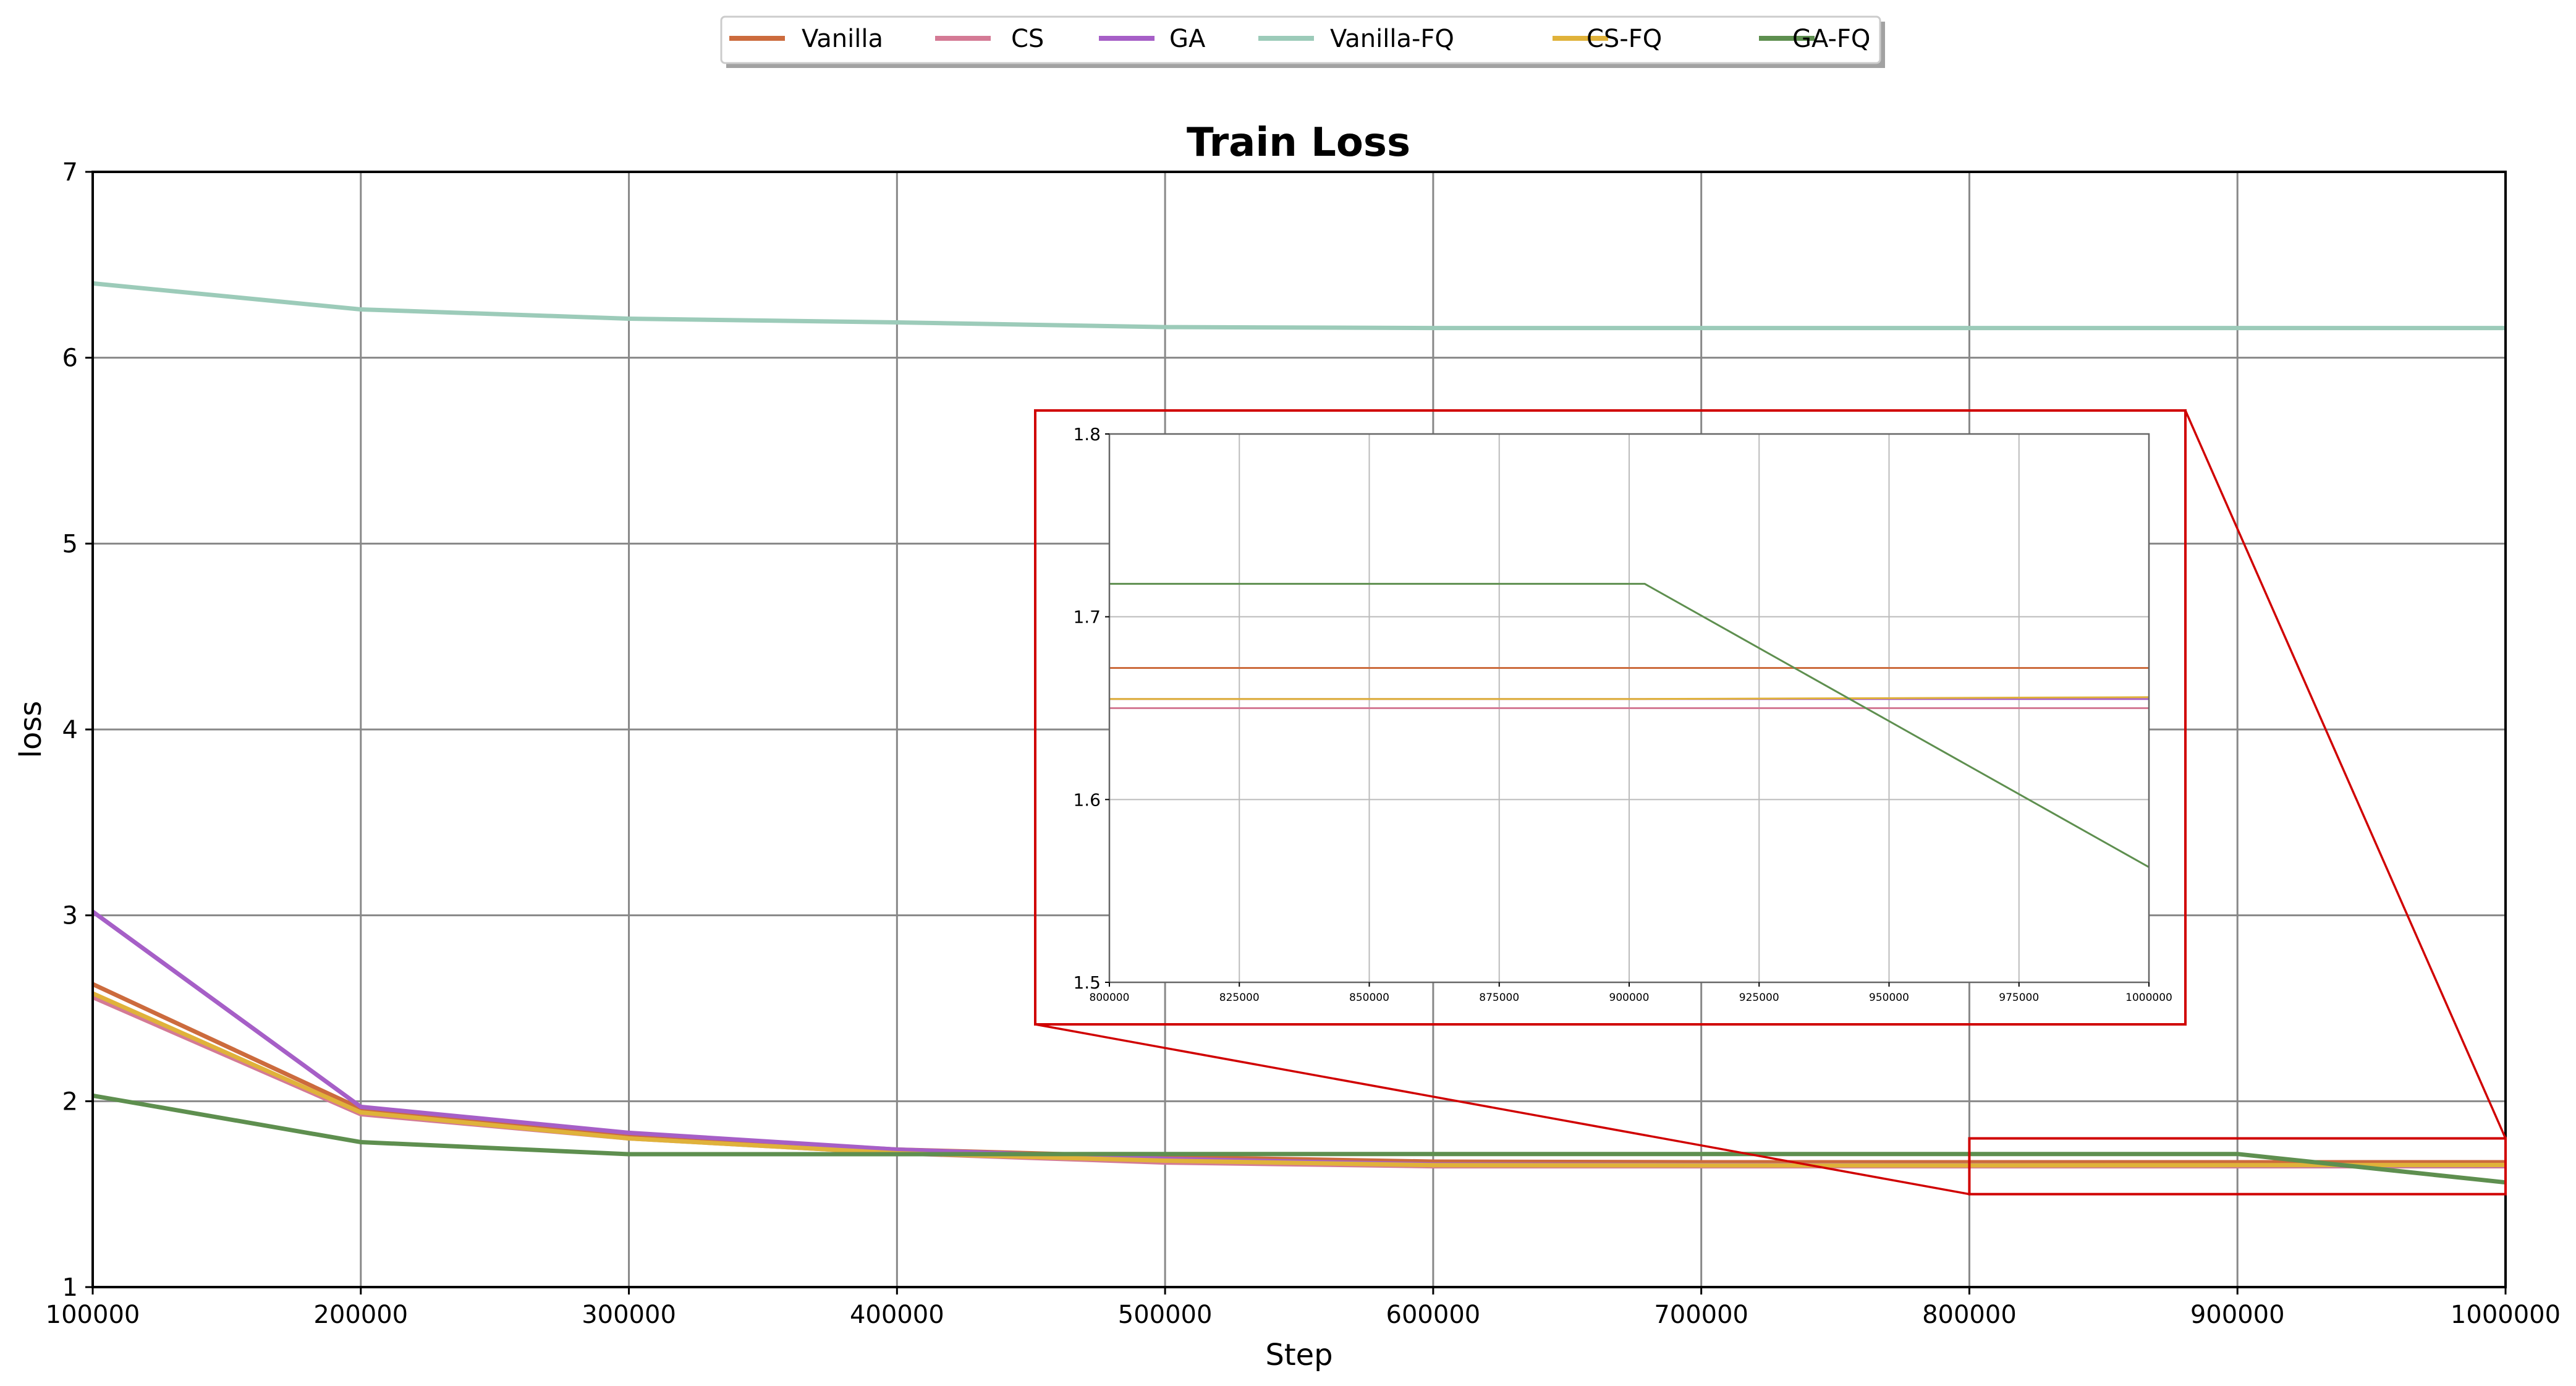  What do you see at coordinates (1629, 998) in the screenshot?
I see `inset-x-tick-label: 900000` at bounding box center [1629, 998].